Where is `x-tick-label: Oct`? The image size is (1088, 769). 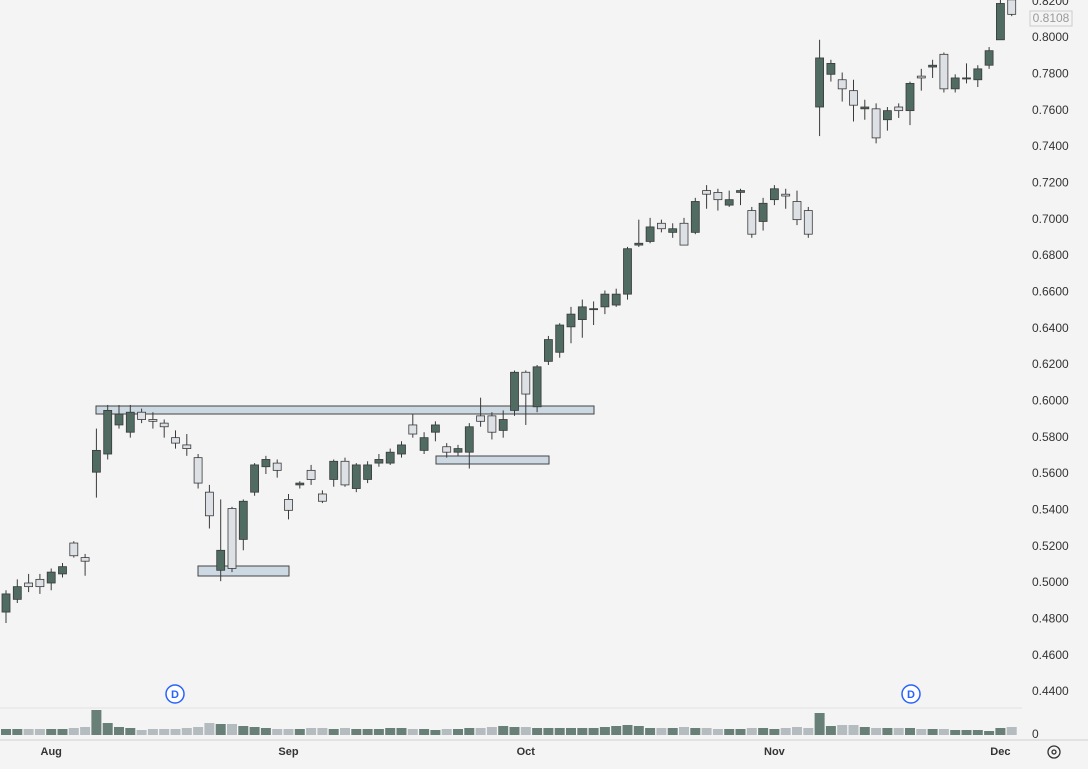
x-tick-label: Oct is located at coordinates (526, 752).